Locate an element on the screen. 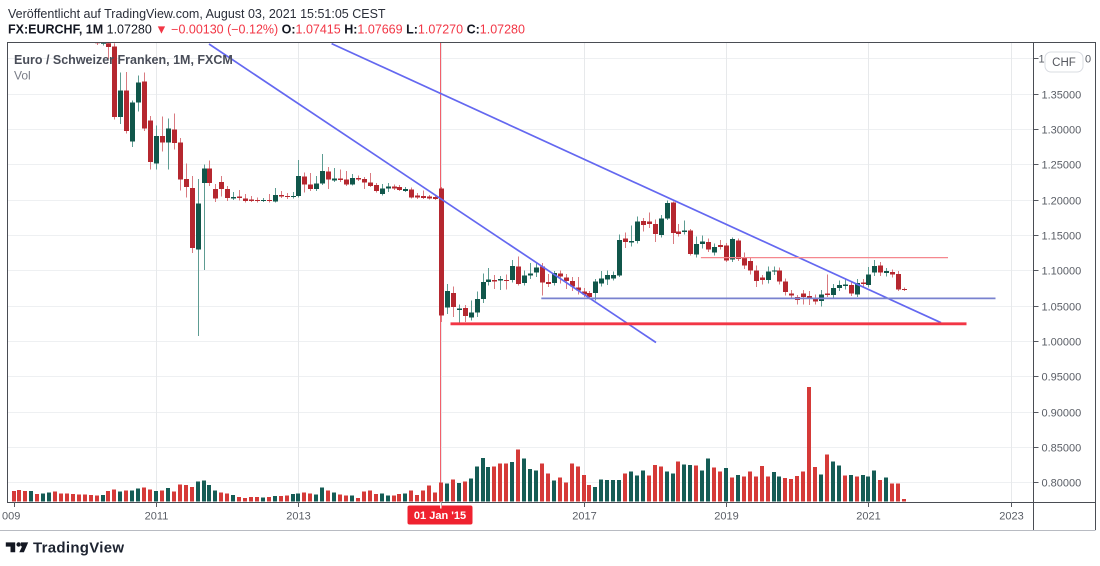 Image resolution: width=1100 pixels, height=566 pixels. svg-text: 1.15000 is located at coordinates (1062, 236).